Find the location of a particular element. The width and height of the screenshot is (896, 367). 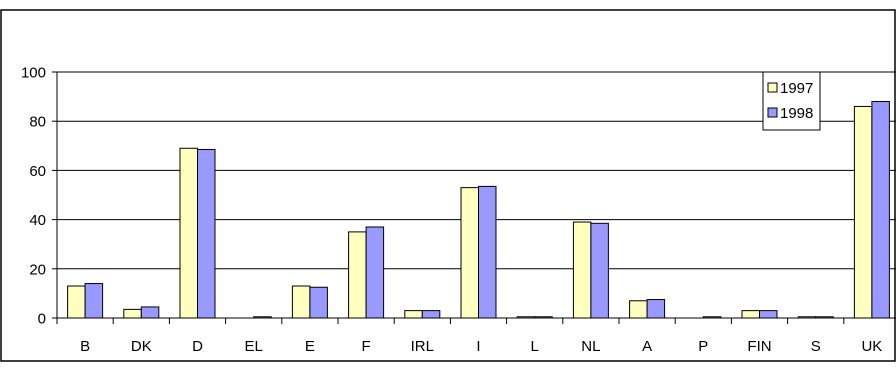

bar-1997-irl is located at coordinates (413, 314).